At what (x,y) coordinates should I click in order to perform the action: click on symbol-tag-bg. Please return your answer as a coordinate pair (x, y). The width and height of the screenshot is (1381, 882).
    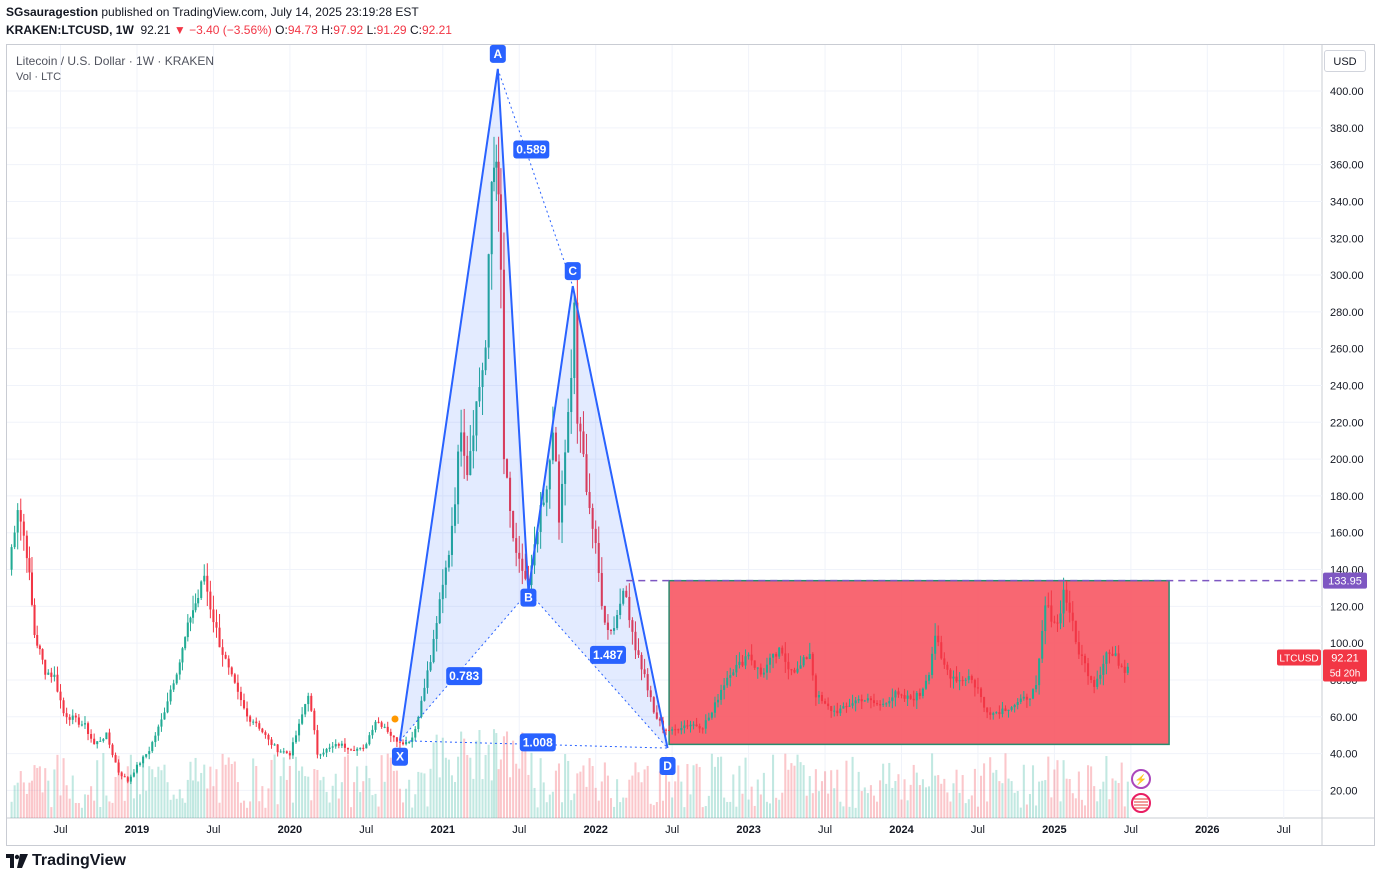
    Looking at the image, I should click on (1299, 657).